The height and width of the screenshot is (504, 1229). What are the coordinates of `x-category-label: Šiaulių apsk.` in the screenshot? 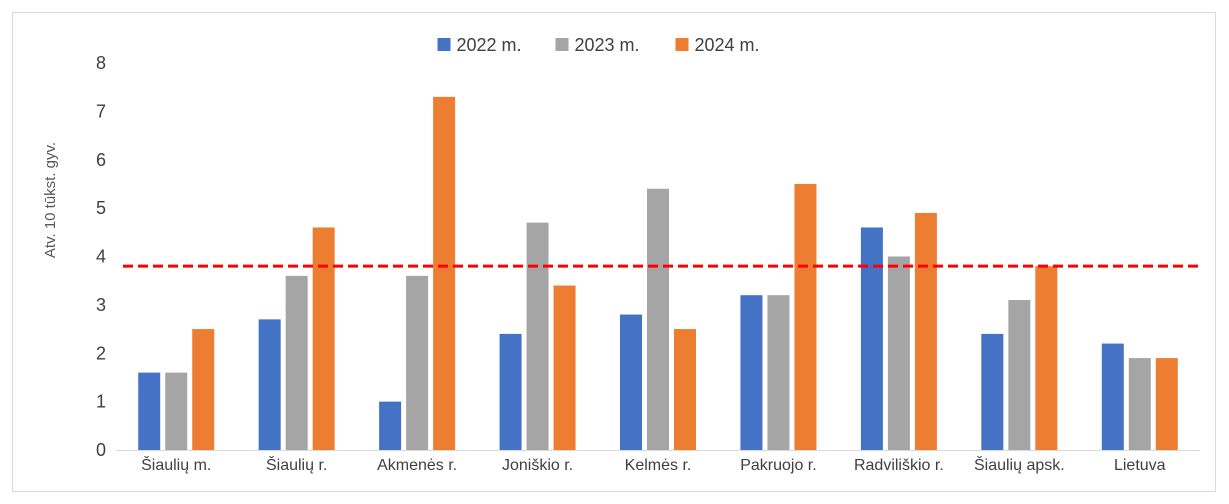 It's located at (1019, 464).